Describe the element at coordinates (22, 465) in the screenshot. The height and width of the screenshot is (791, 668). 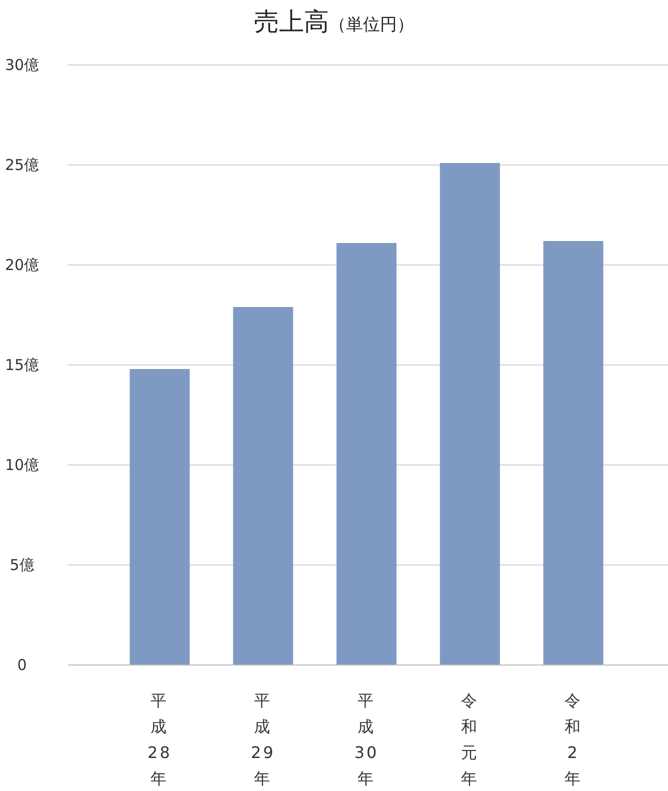
I see `y-tick-label: 10億` at that location.